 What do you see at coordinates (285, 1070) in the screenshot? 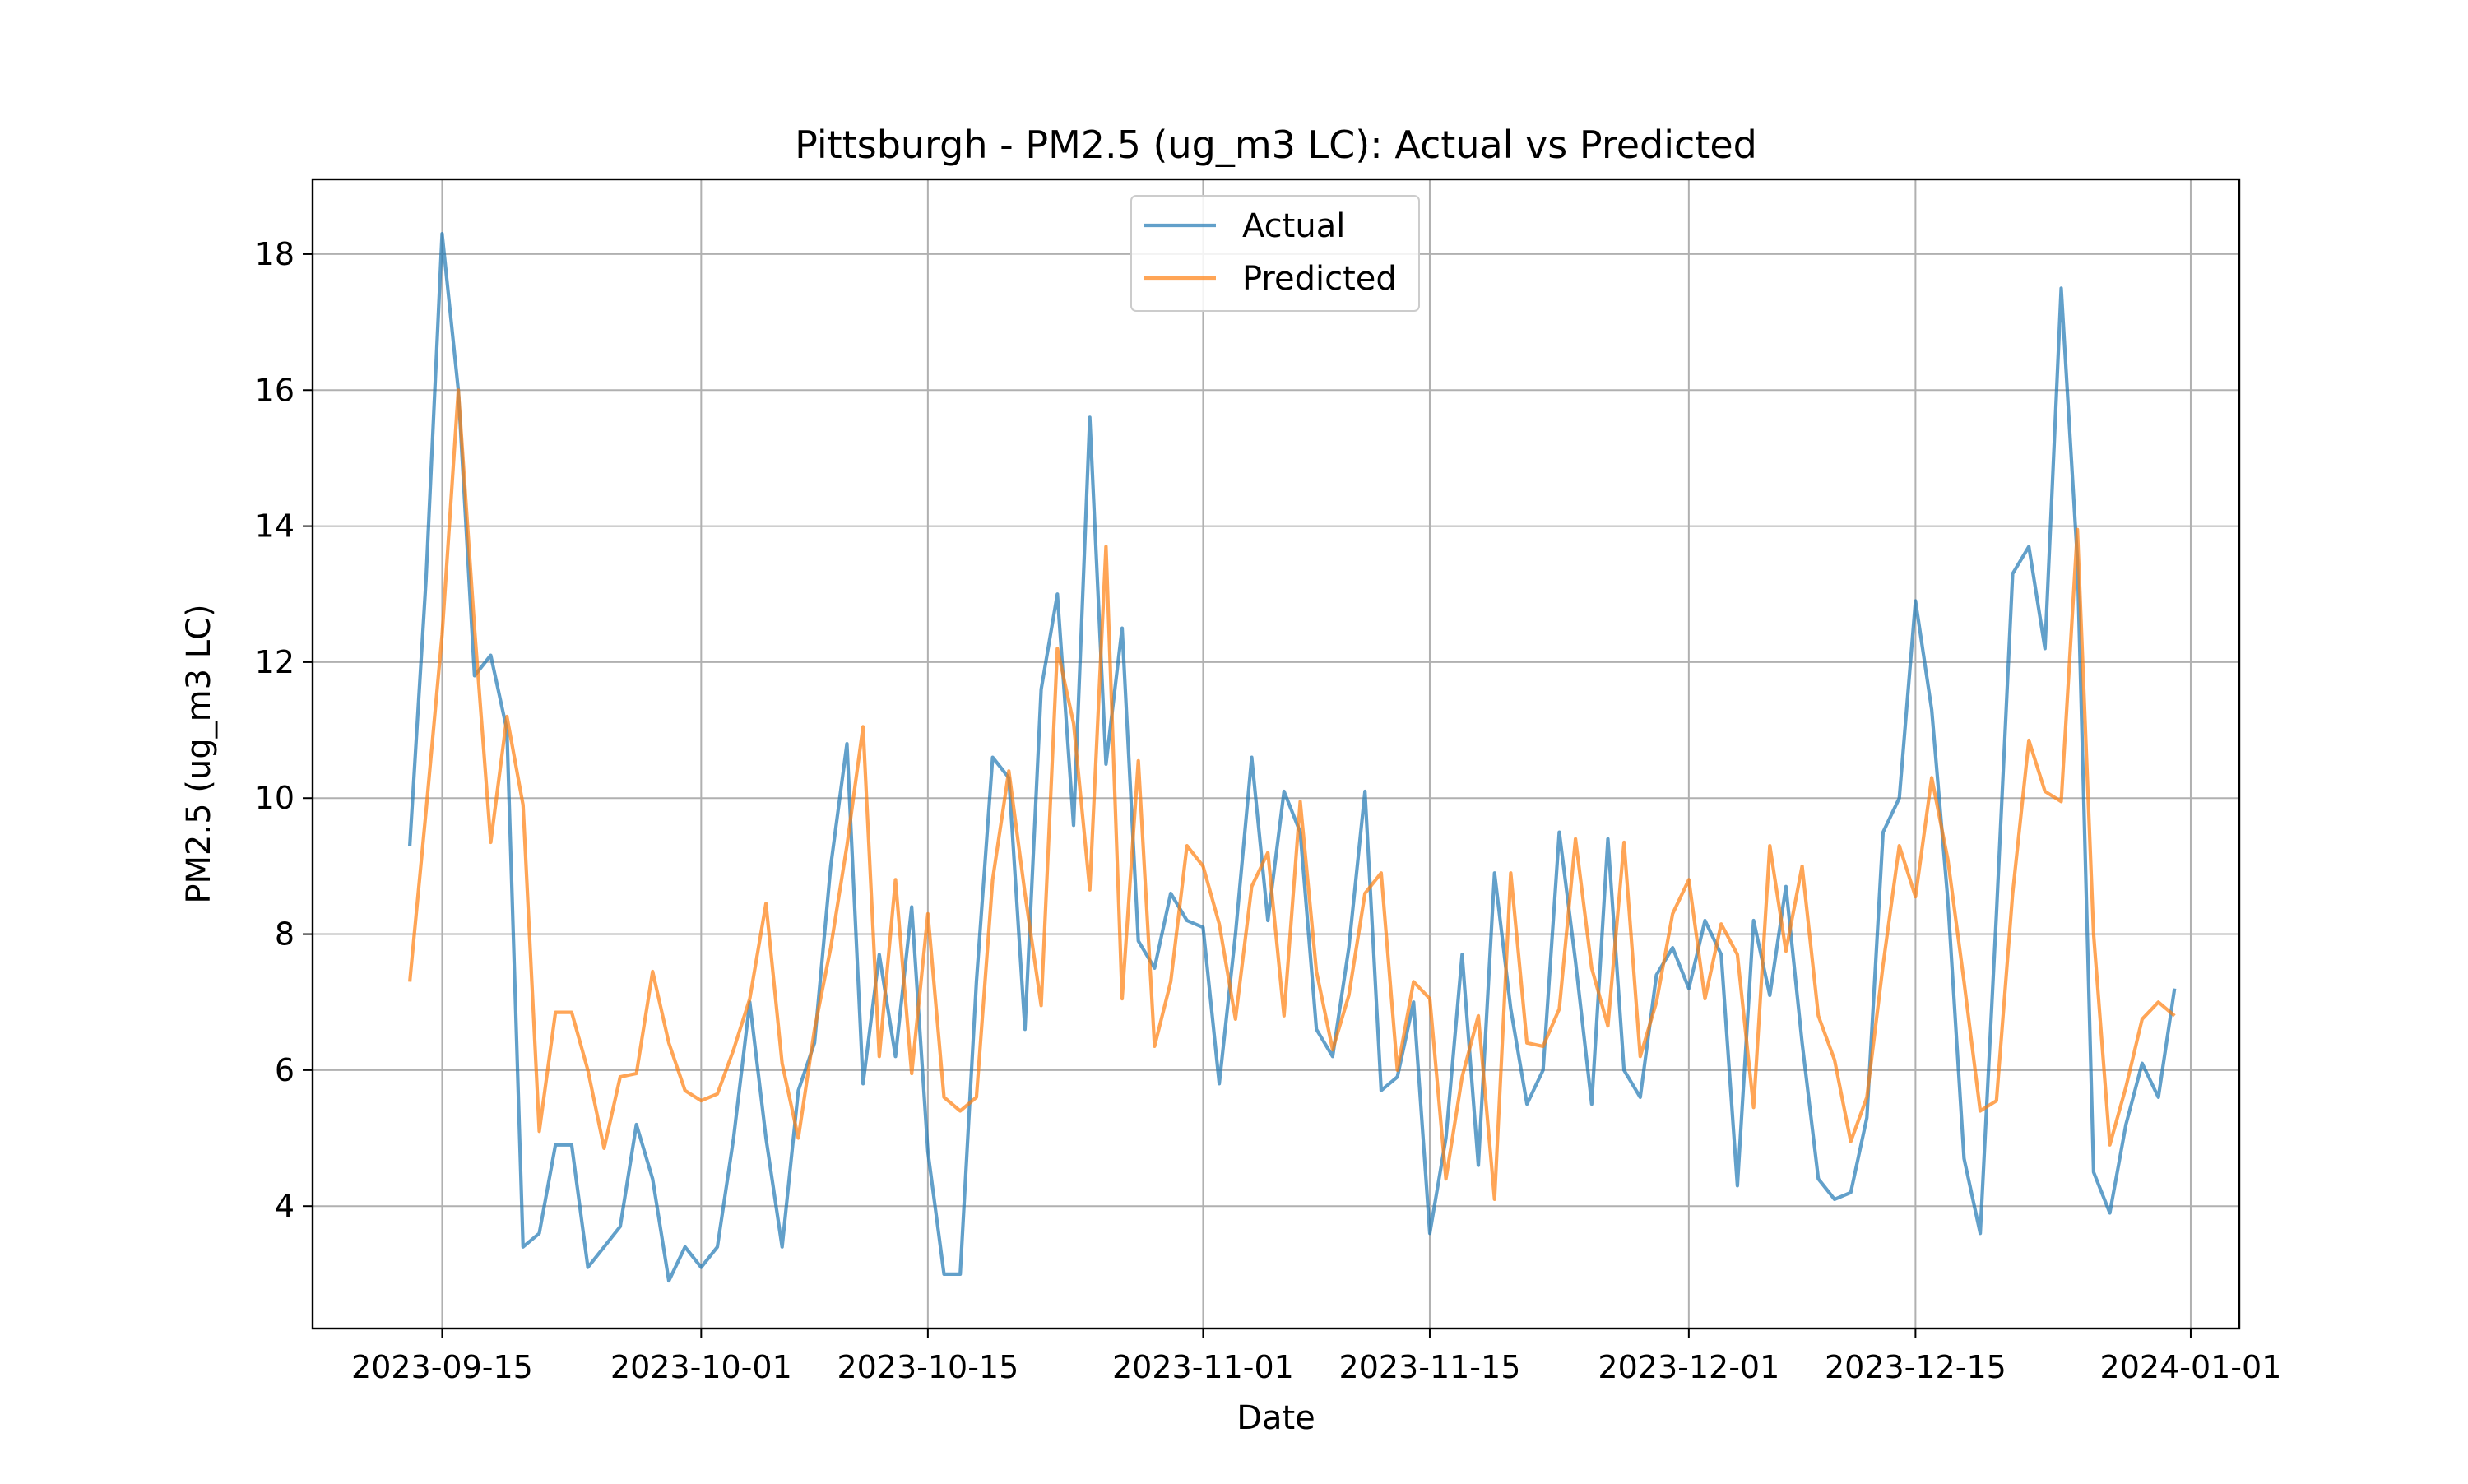
I see `y-tick-label: 6` at bounding box center [285, 1070].